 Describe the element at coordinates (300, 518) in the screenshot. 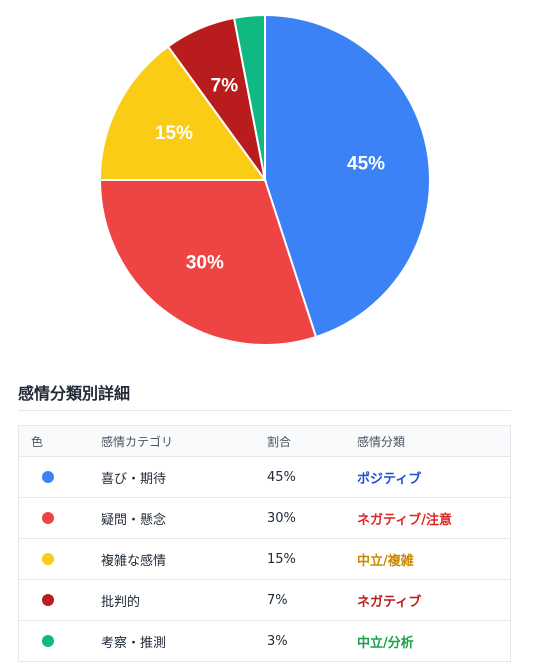

I see `ratio-cell: 30%` at that location.